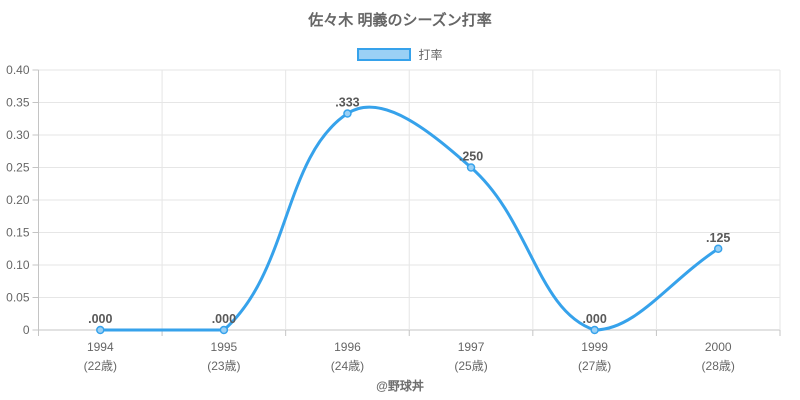 This screenshot has height=400, width=800. What do you see at coordinates (18, 168) in the screenshot?
I see `y-tick-label: 0.25` at bounding box center [18, 168].